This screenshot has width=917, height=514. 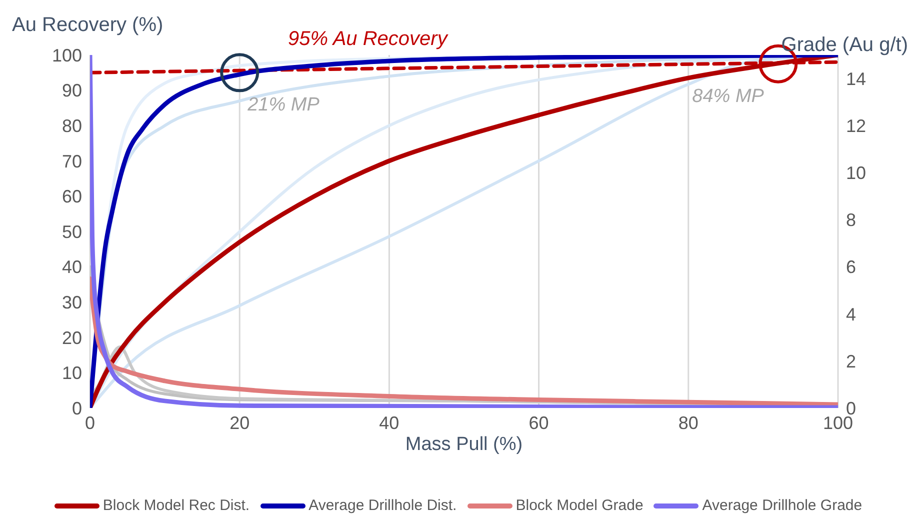 I want to click on y2-tick-label: 2, so click(x=851, y=361).